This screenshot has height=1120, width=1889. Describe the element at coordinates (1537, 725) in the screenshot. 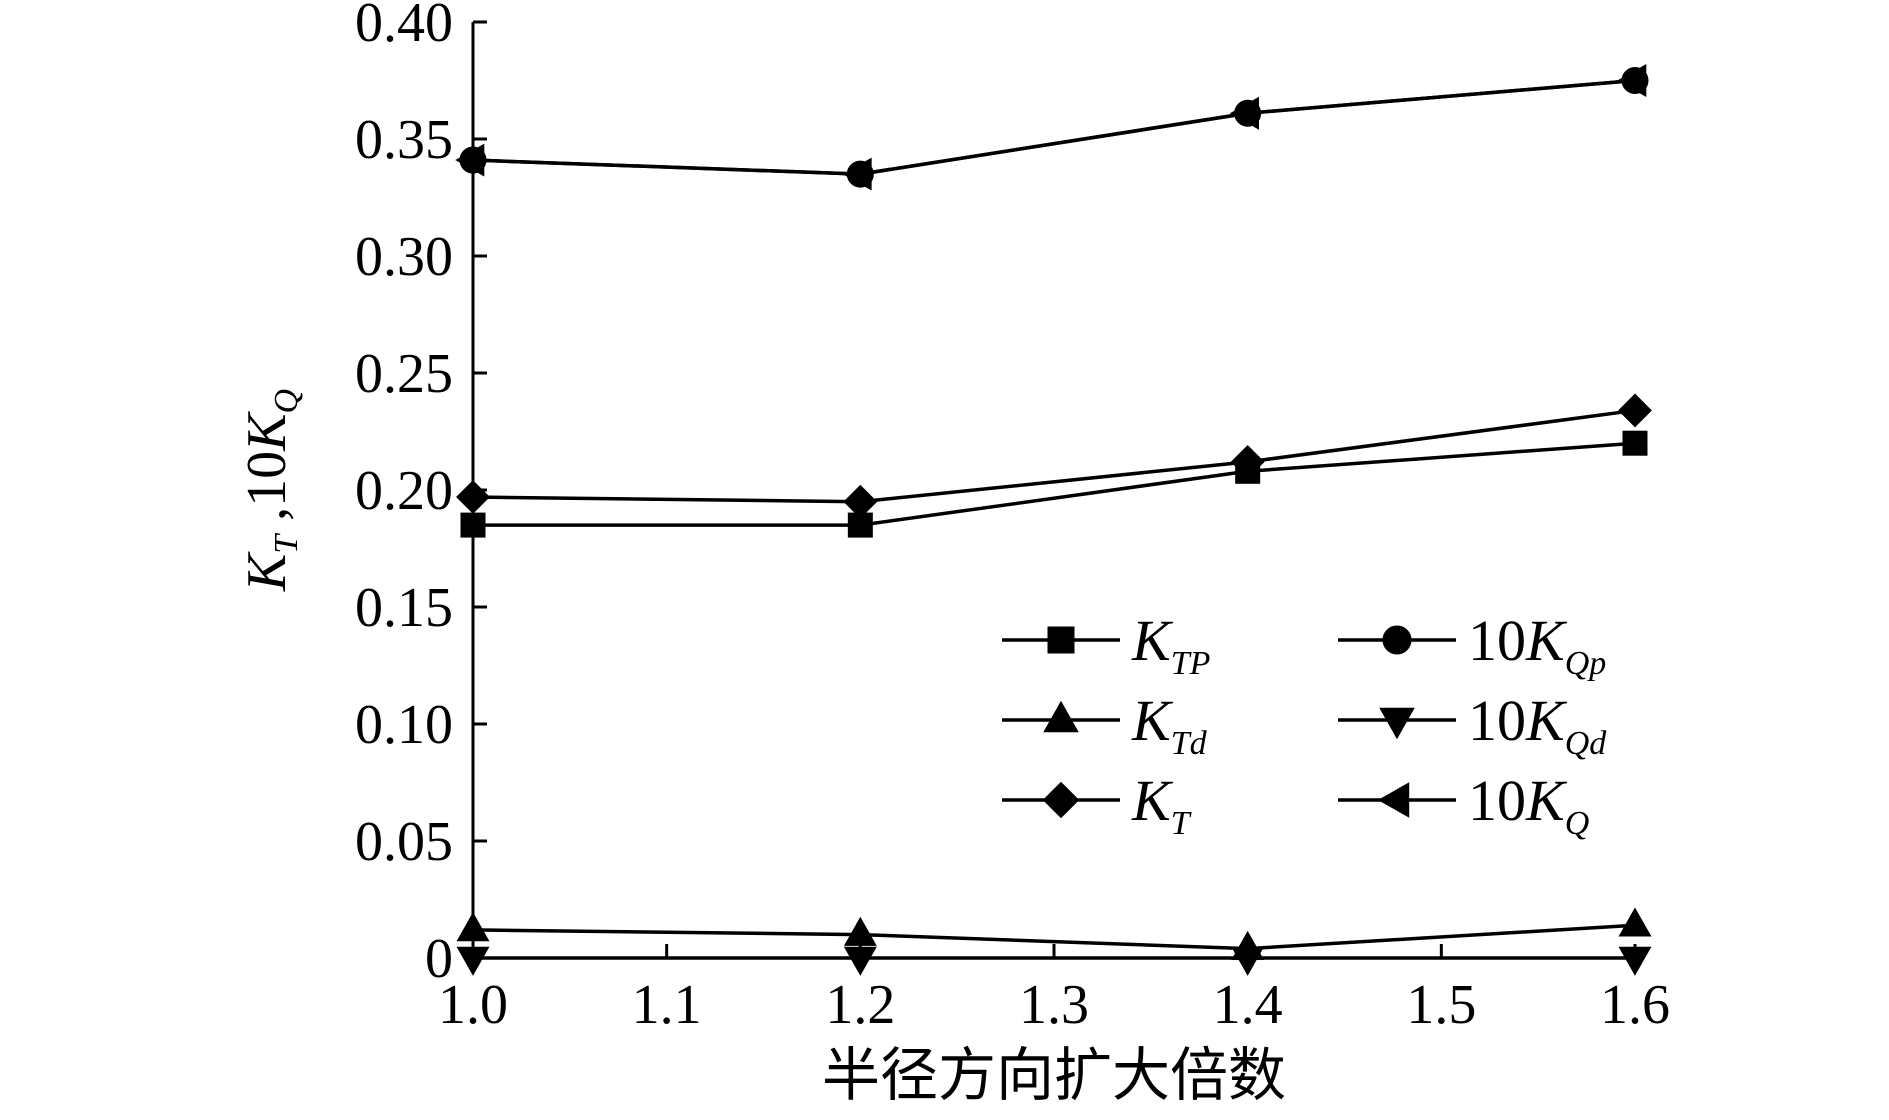

I see `legend-label: 10KQd` at that location.